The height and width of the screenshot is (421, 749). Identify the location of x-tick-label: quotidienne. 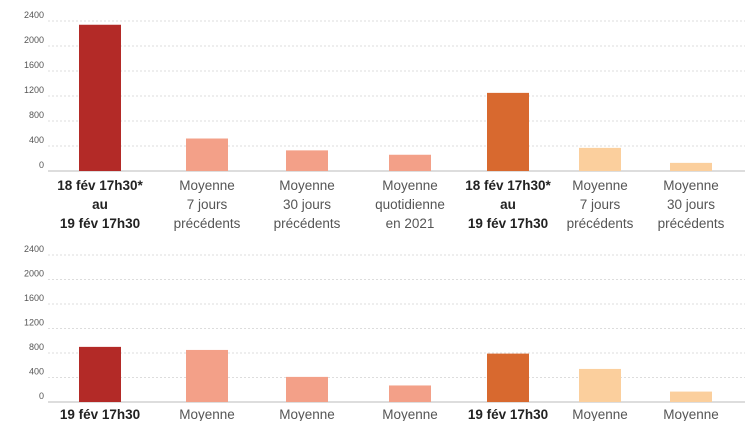
(410, 204).